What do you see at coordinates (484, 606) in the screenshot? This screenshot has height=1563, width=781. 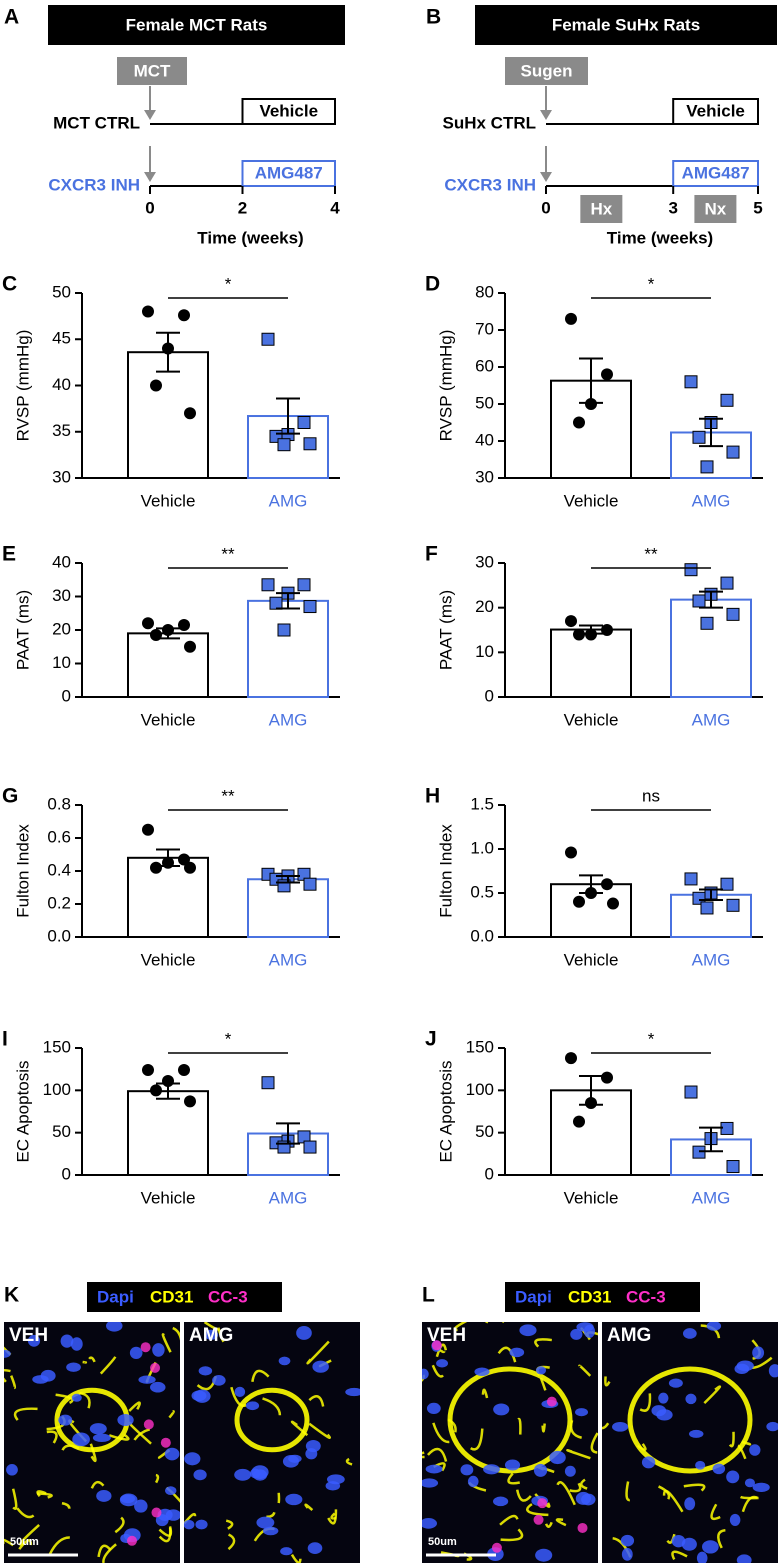 I see `y-tick-label: 20` at bounding box center [484, 606].